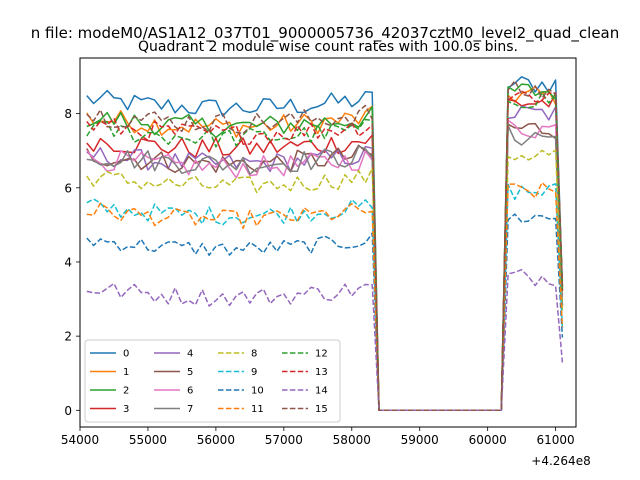 Image resolution: width=640 pixels, height=480 pixels. Describe the element at coordinates (321, 409) in the screenshot. I see `legend-label-15: 15` at that location.